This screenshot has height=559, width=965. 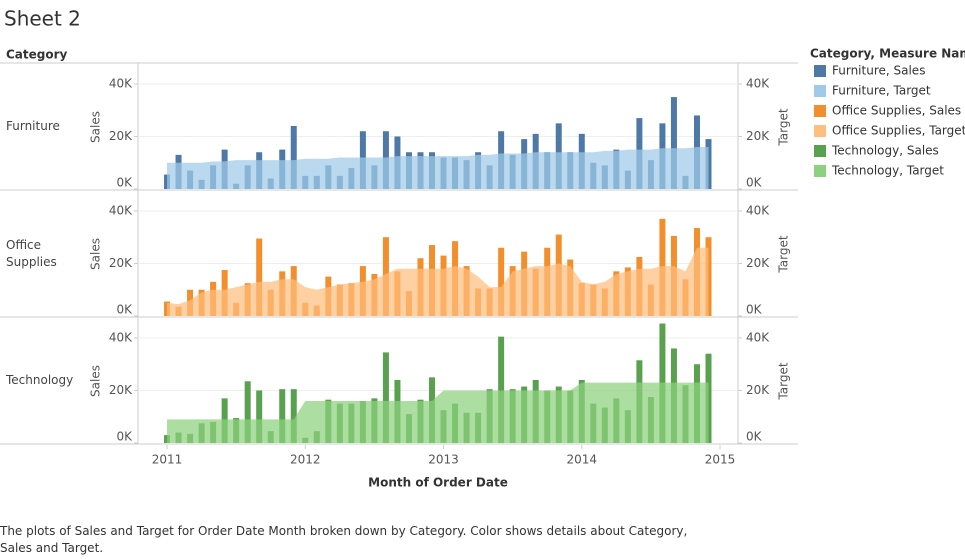 I want to click on legend-label: Office Supplies, Target, so click(x=898, y=131).